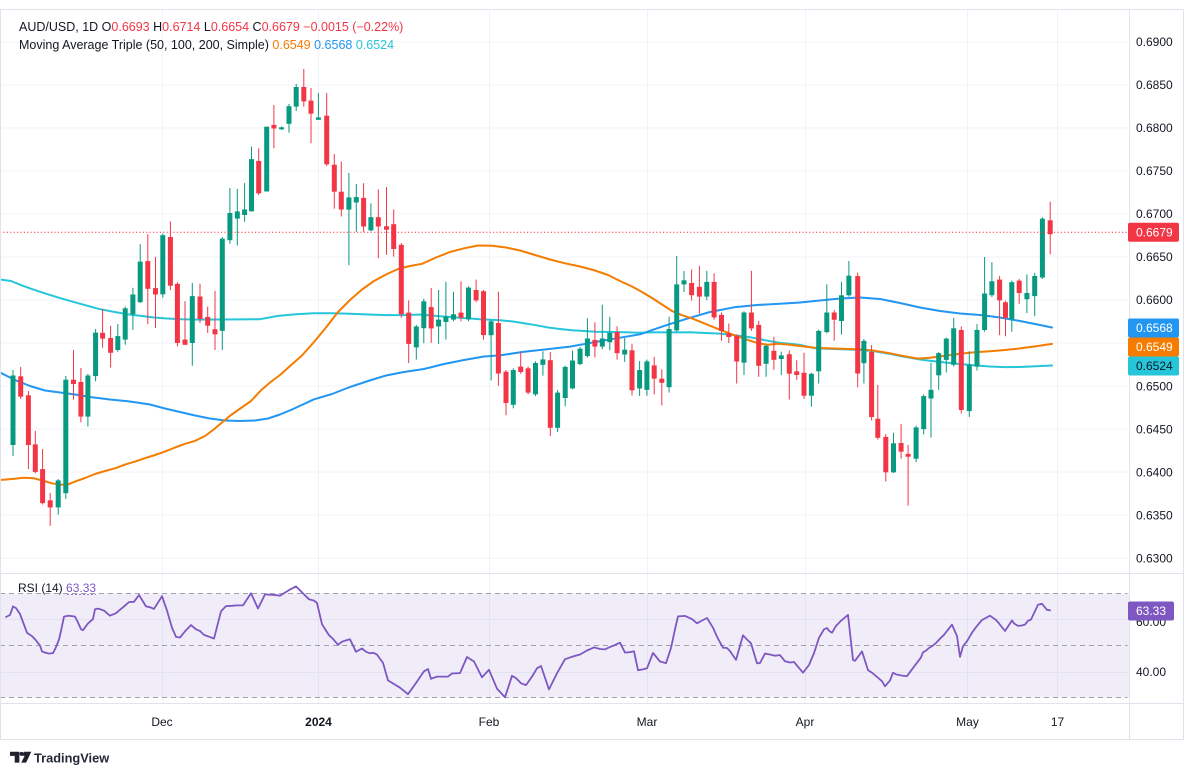 The height and width of the screenshot is (776, 1194). Describe the element at coordinates (1154, 366) in the screenshot. I see `svg-text: 0.6524` at that location.